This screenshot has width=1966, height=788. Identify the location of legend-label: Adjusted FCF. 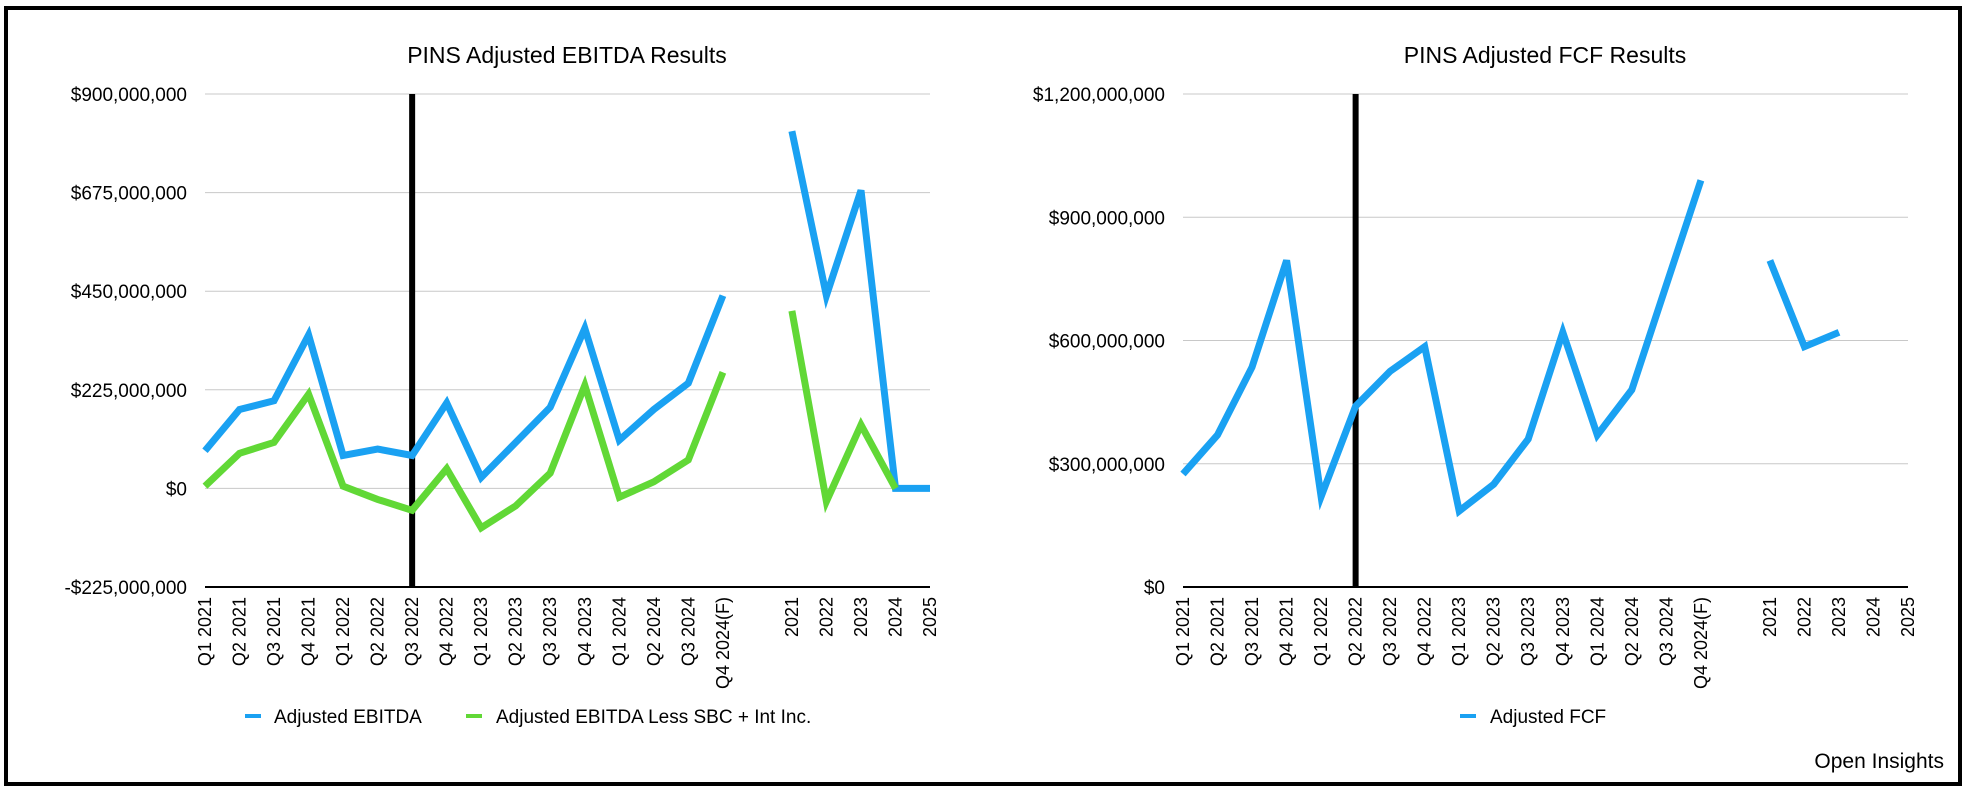
(1548, 717).